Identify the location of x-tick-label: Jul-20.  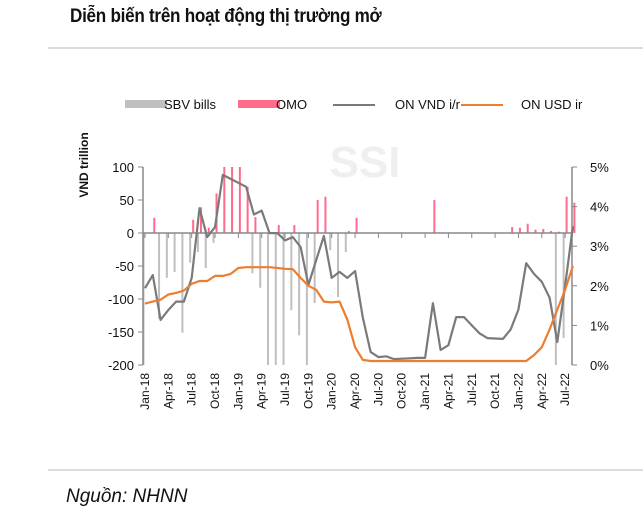
(378, 389).